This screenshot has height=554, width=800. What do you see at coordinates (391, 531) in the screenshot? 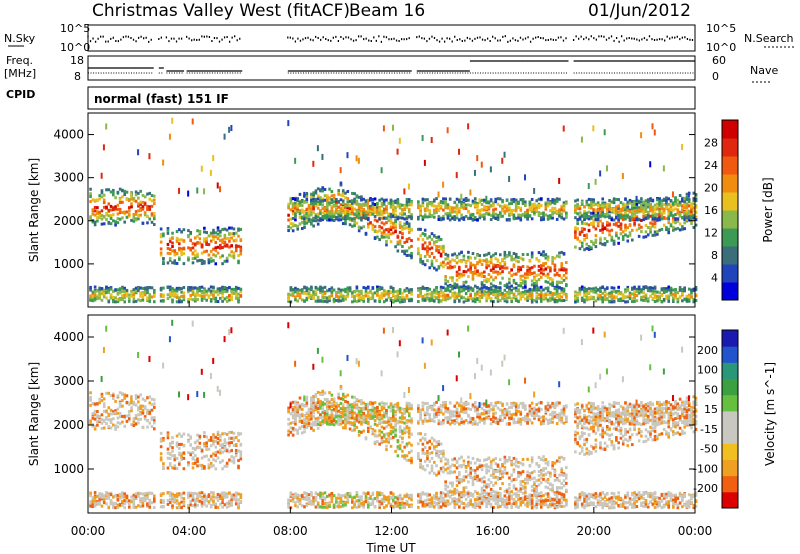
I see `x-tick-label: 12:00` at bounding box center [391, 531].